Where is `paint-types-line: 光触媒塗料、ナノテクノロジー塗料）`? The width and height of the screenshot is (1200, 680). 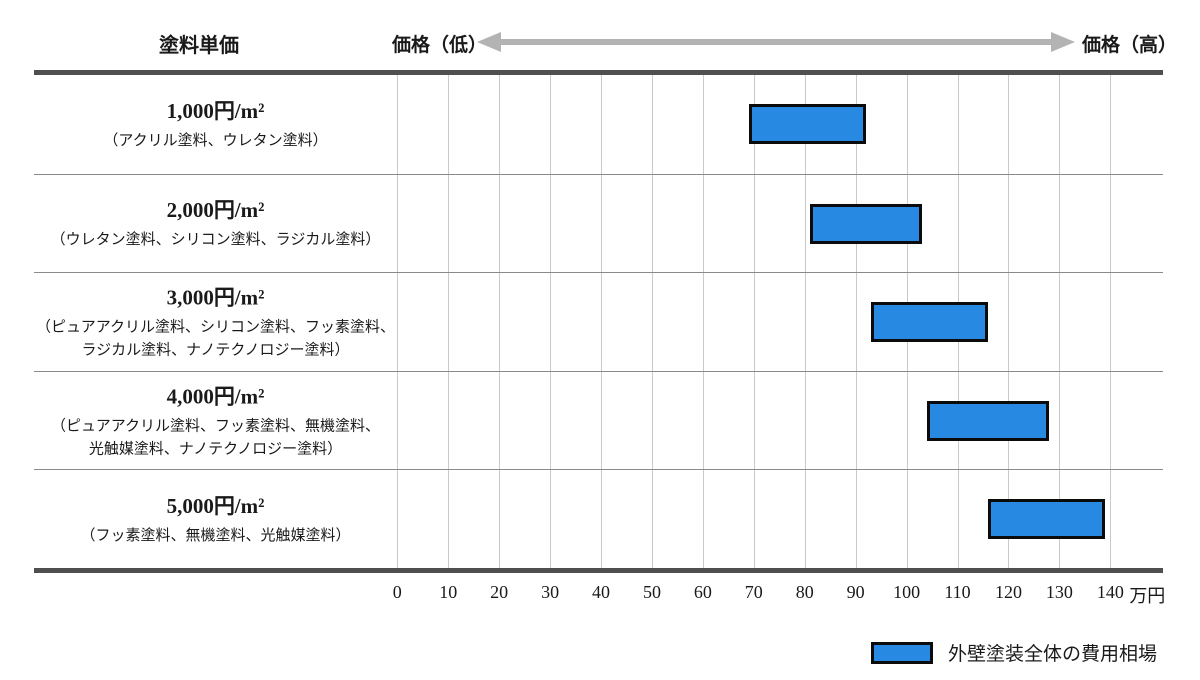 paint-types-line: 光触媒塗料、ナノテクノロジー塗料） is located at coordinates (215, 449).